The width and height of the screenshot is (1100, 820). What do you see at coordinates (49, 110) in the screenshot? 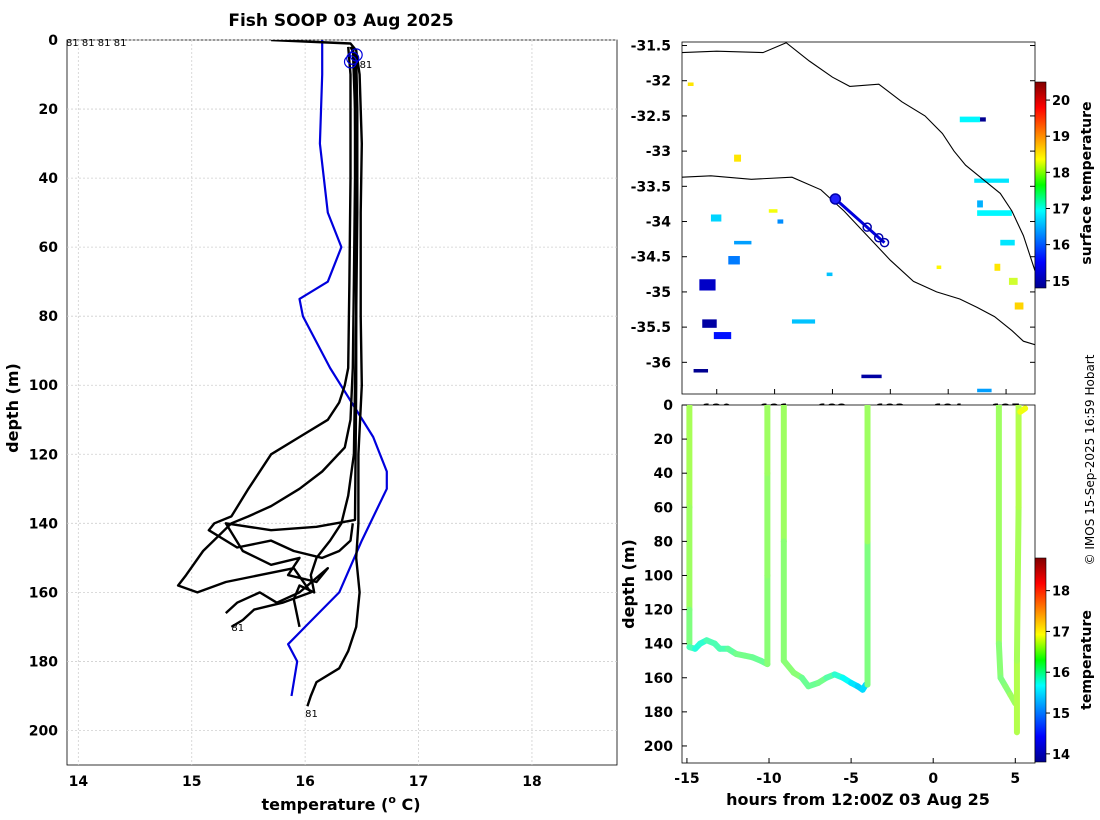
I see `profile-y-tick-label: 20` at bounding box center [49, 110].